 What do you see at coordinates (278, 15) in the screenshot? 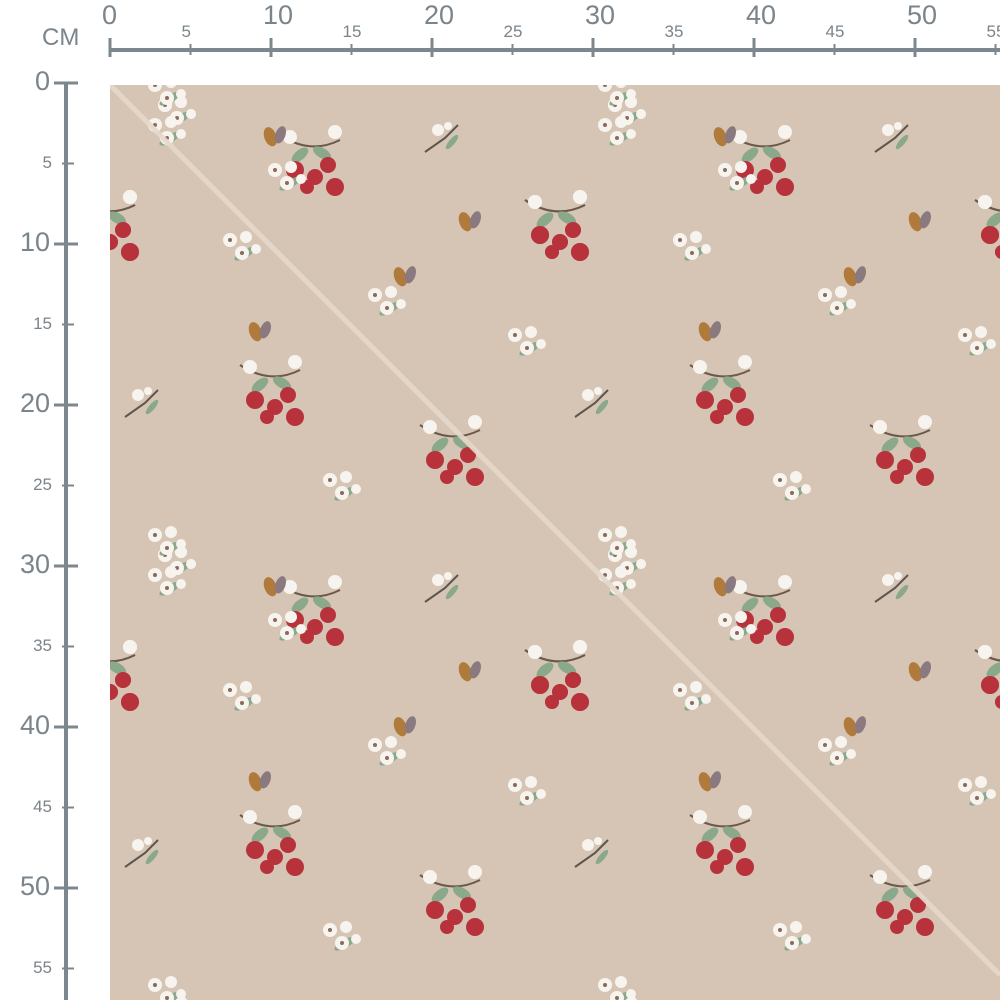
I see `top-ruler-label: 10` at bounding box center [278, 15].